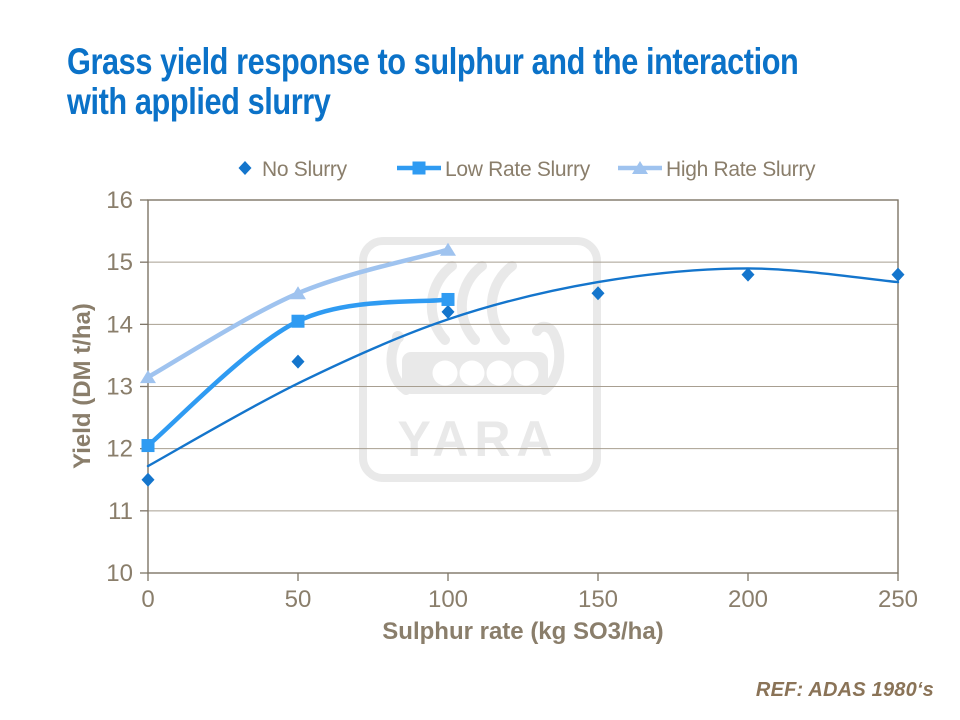 This screenshot has width=960, height=720. I want to click on y-axis-title: Yield (DM t/ha), so click(82, 386).